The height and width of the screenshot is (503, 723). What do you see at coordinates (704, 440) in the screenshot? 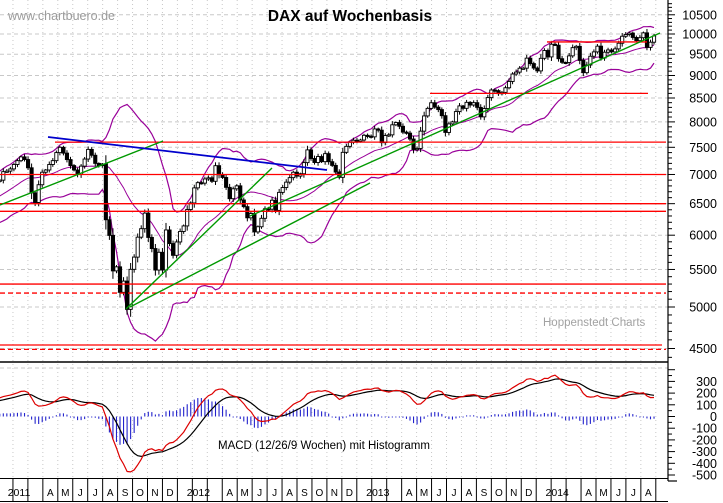
I see `svg-text: -200` at bounding box center [704, 440].